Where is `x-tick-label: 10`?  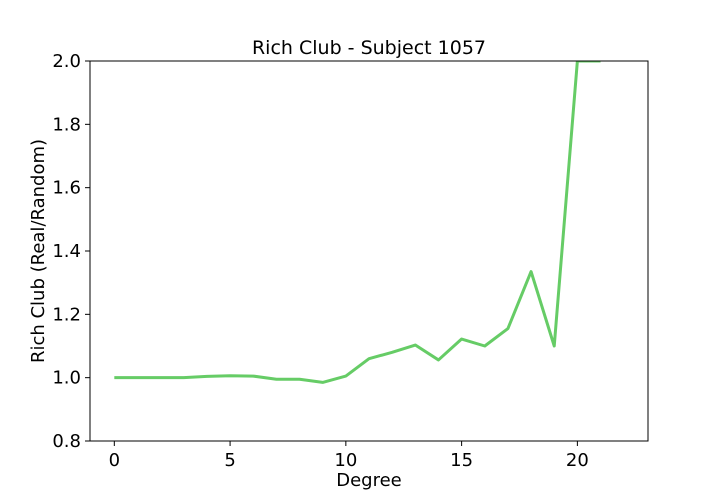 x-tick-label: 10 is located at coordinates (345, 460).